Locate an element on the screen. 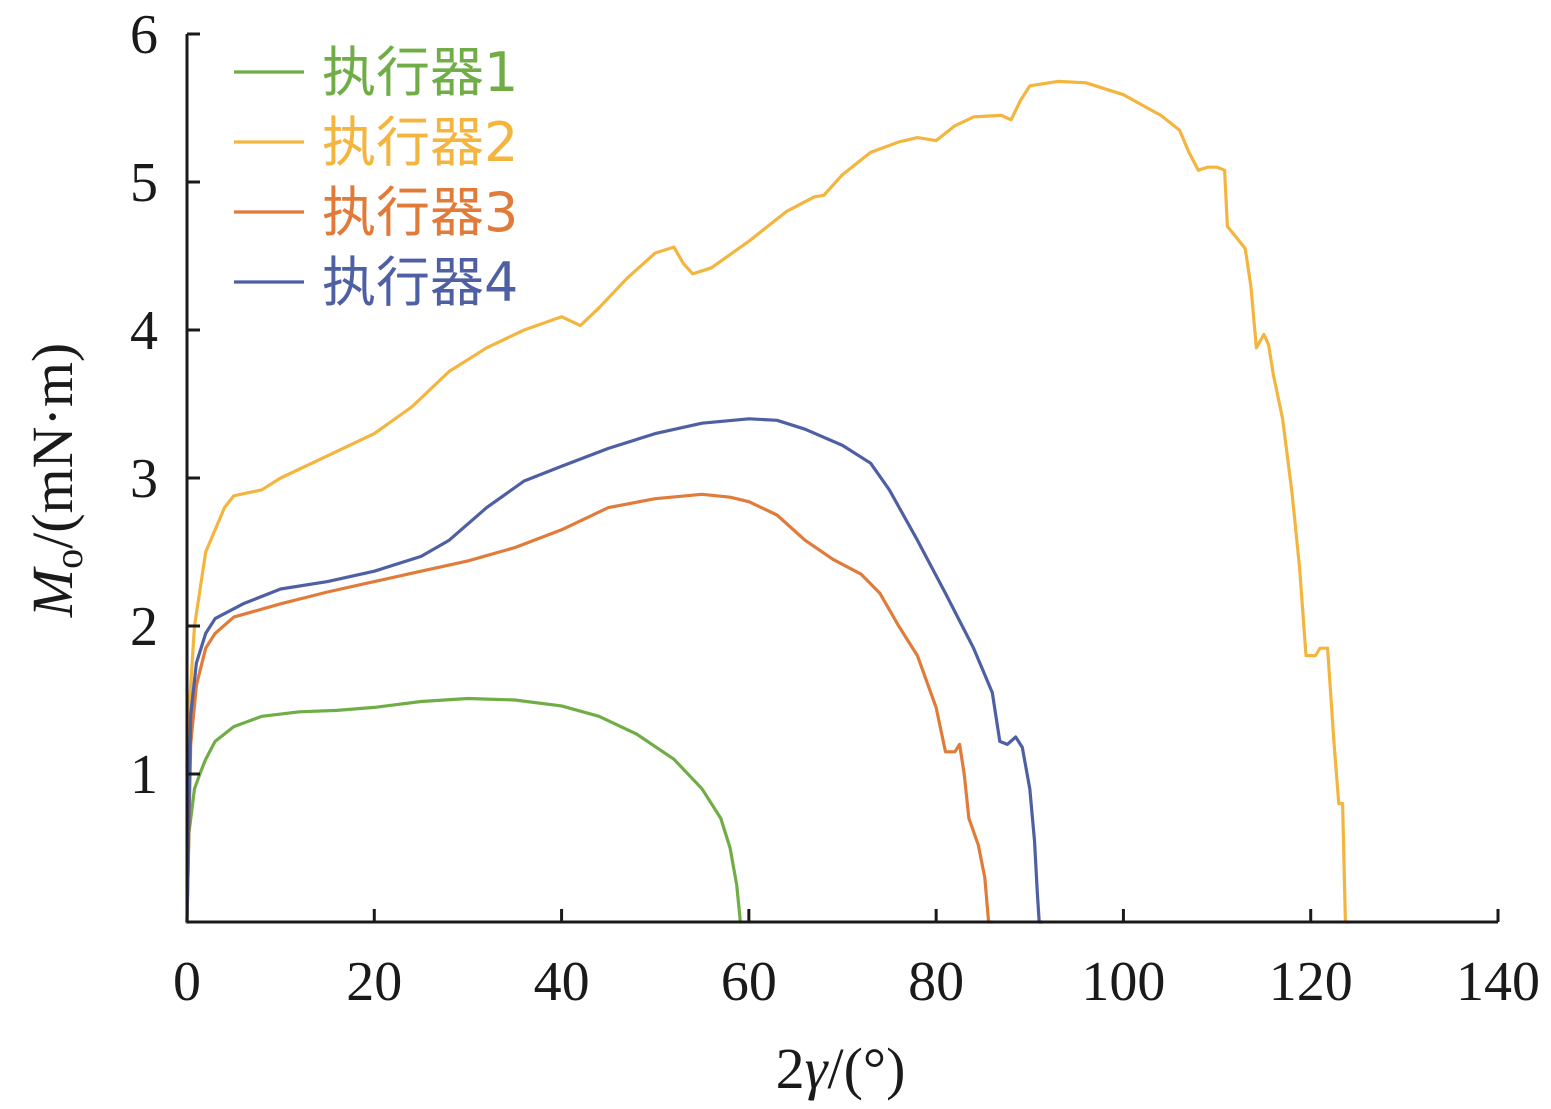 The image size is (1551, 1109). y-tick-label: 2 is located at coordinates (144, 627).